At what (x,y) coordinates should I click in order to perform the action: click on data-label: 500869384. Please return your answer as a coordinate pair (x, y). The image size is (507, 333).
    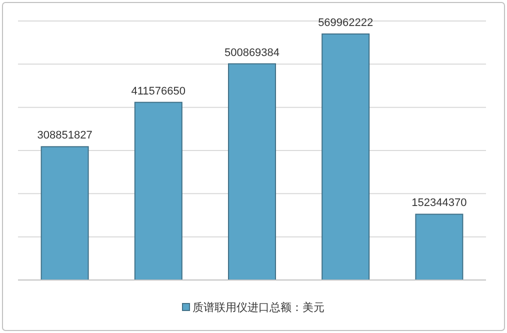
    Looking at the image, I should click on (252, 52).